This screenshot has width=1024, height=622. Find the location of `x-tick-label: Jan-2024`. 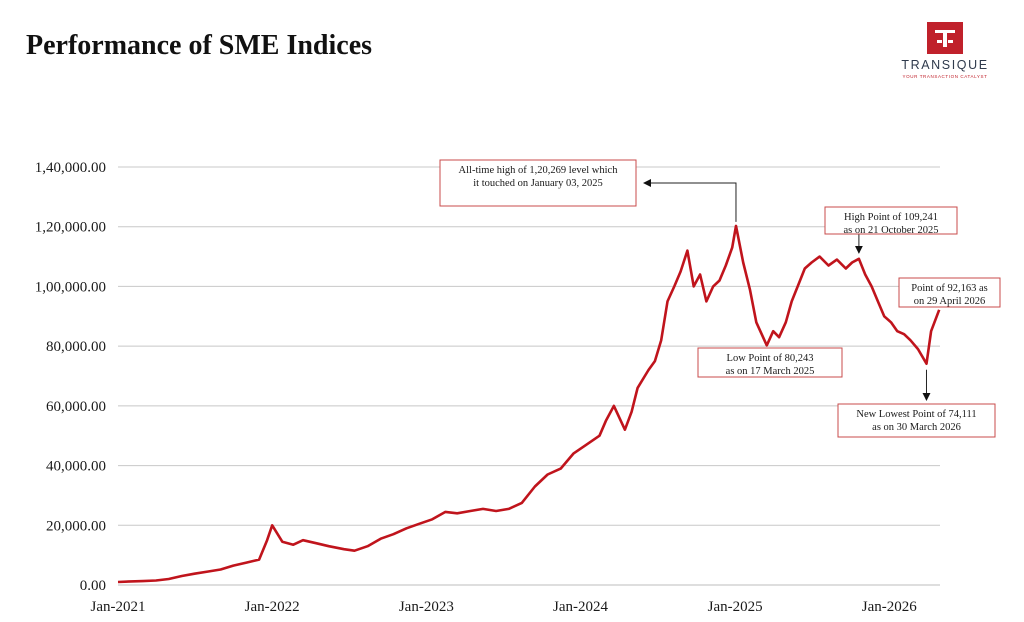

x-tick-label: Jan-2024 is located at coordinates (580, 607).